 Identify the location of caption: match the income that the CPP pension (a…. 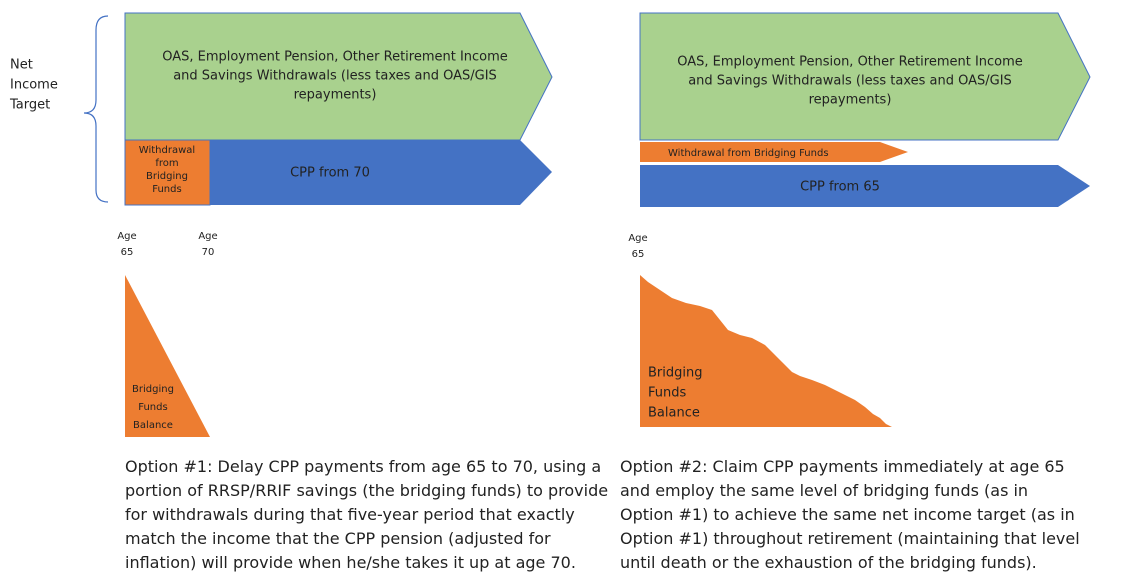
(338, 538).